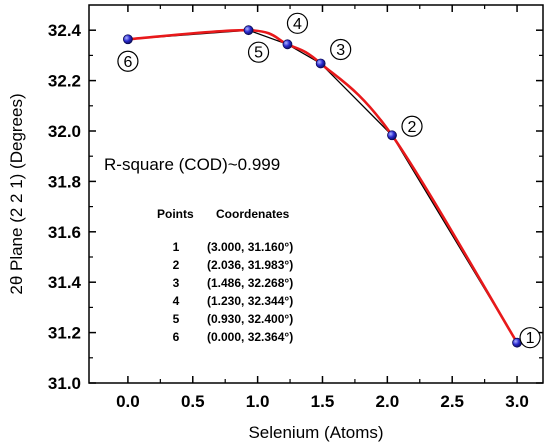  I want to click on point-label-4: 4, so click(297, 24).